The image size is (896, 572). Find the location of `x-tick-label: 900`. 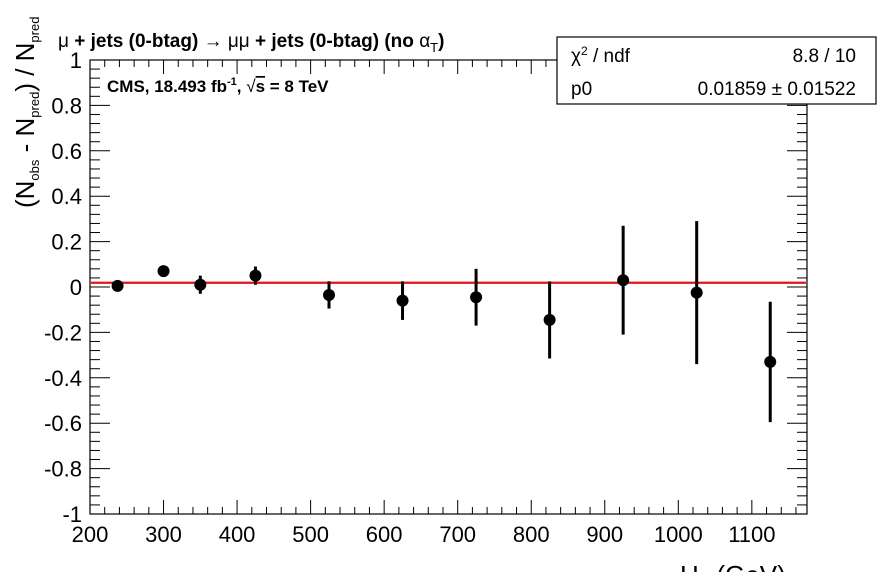

x-tick-label: 900 is located at coordinates (604, 534).